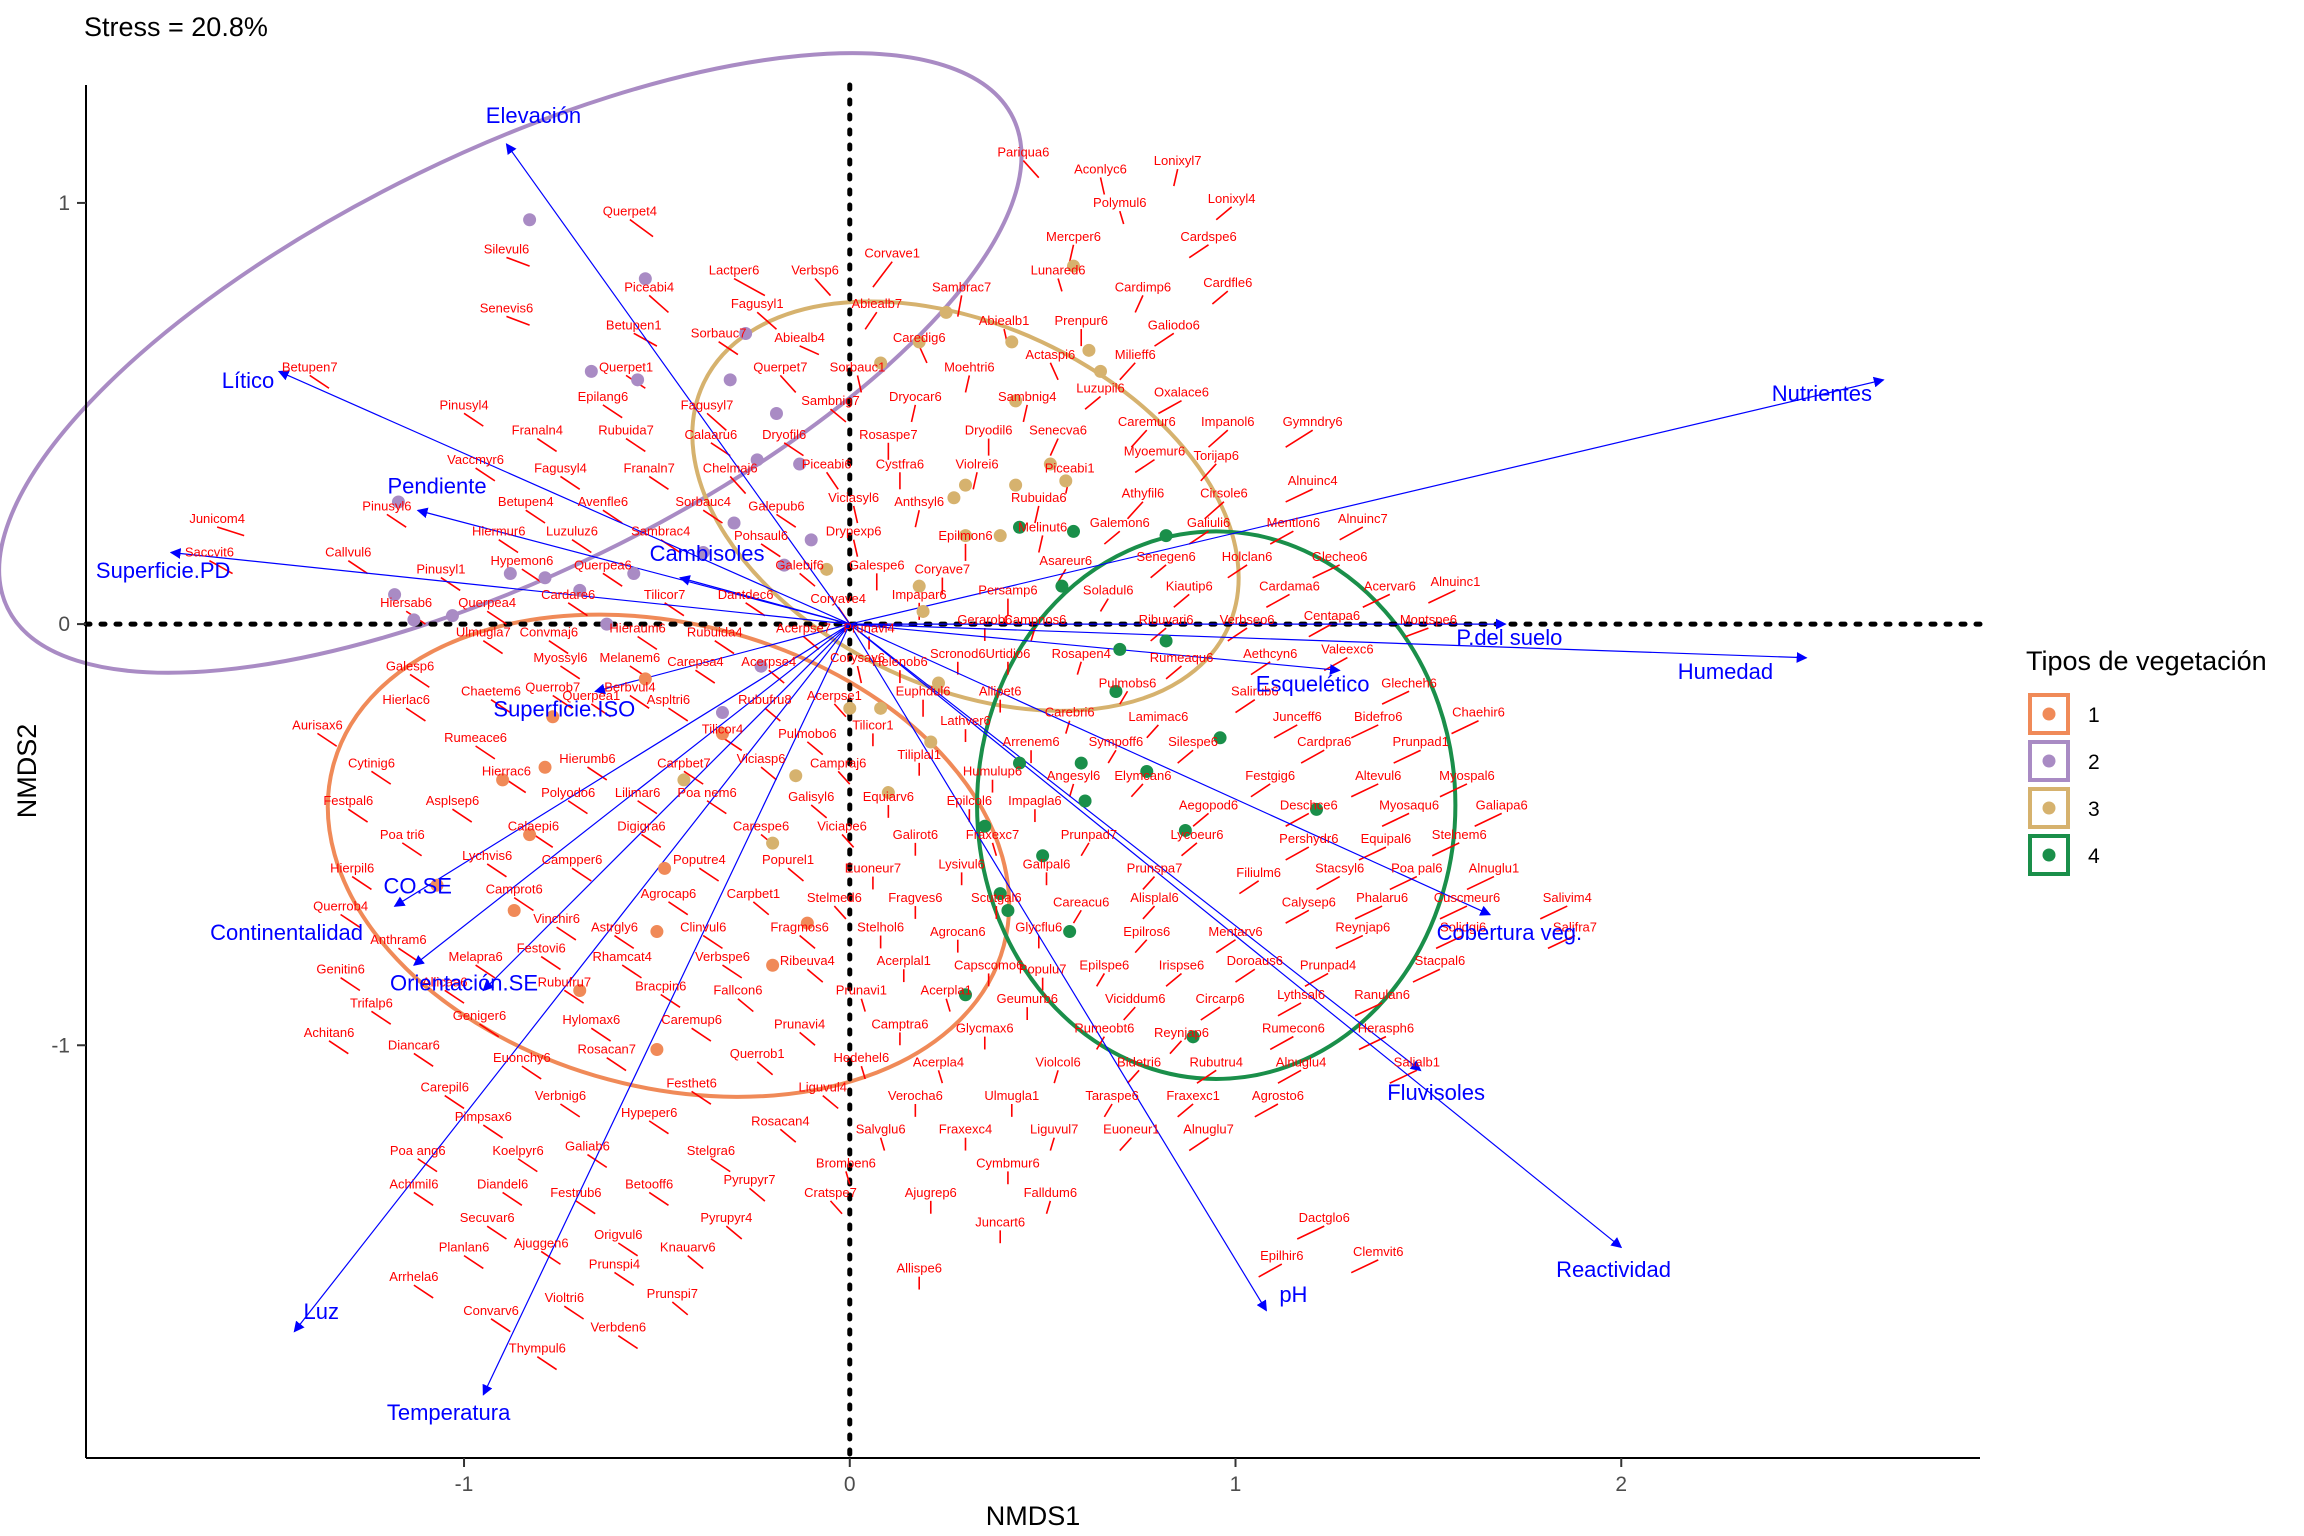 This screenshot has height=1536, width=2304. What do you see at coordinates (502, 1183) in the screenshot?
I see `species-label: Diandel6` at bounding box center [502, 1183].